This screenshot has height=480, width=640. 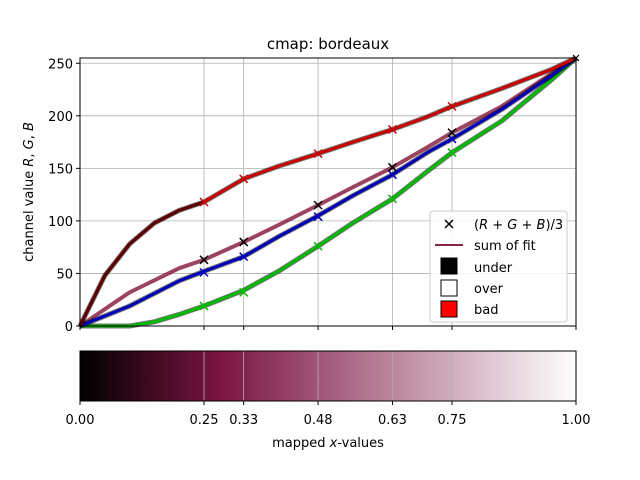 I want to click on y-tick-label: 0, so click(x=69, y=327).